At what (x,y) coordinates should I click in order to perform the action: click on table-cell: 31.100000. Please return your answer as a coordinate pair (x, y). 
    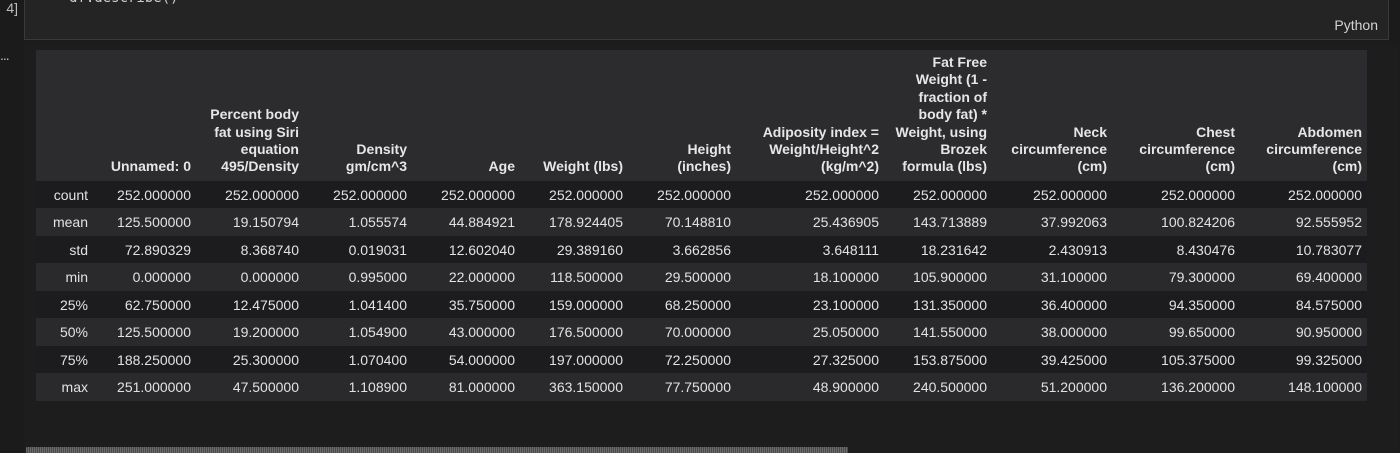
    Looking at the image, I should click on (1073, 277).